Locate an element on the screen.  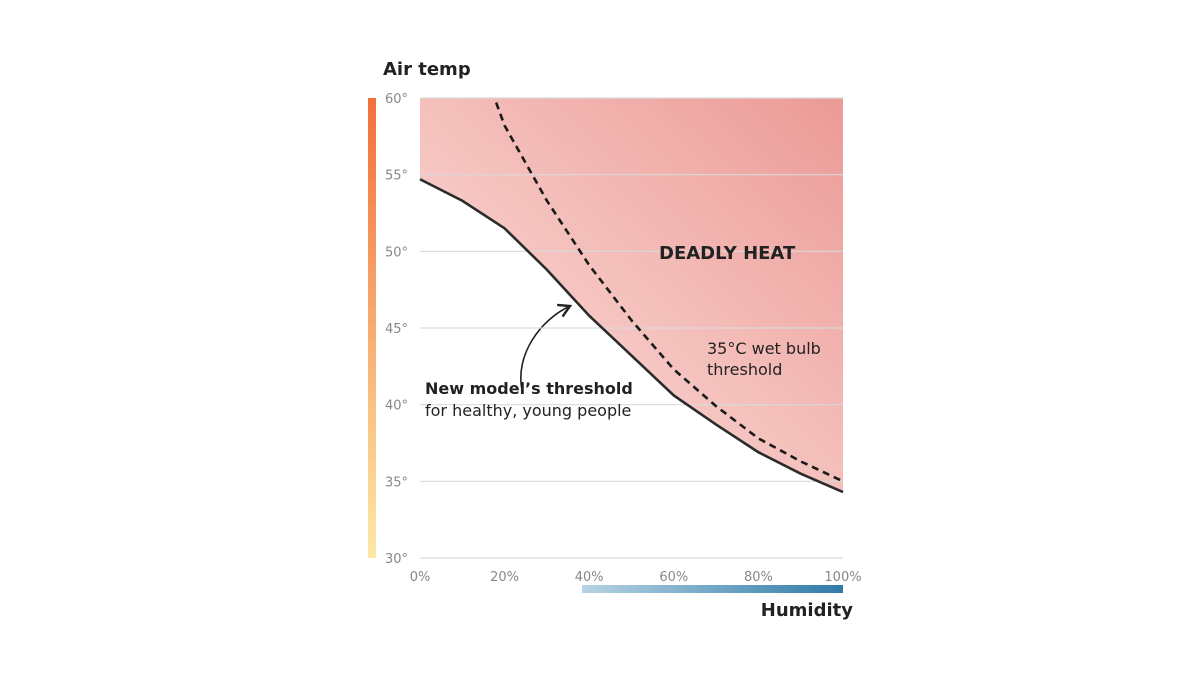
y-tick-label: 40° is located at coordinates (396, 406).